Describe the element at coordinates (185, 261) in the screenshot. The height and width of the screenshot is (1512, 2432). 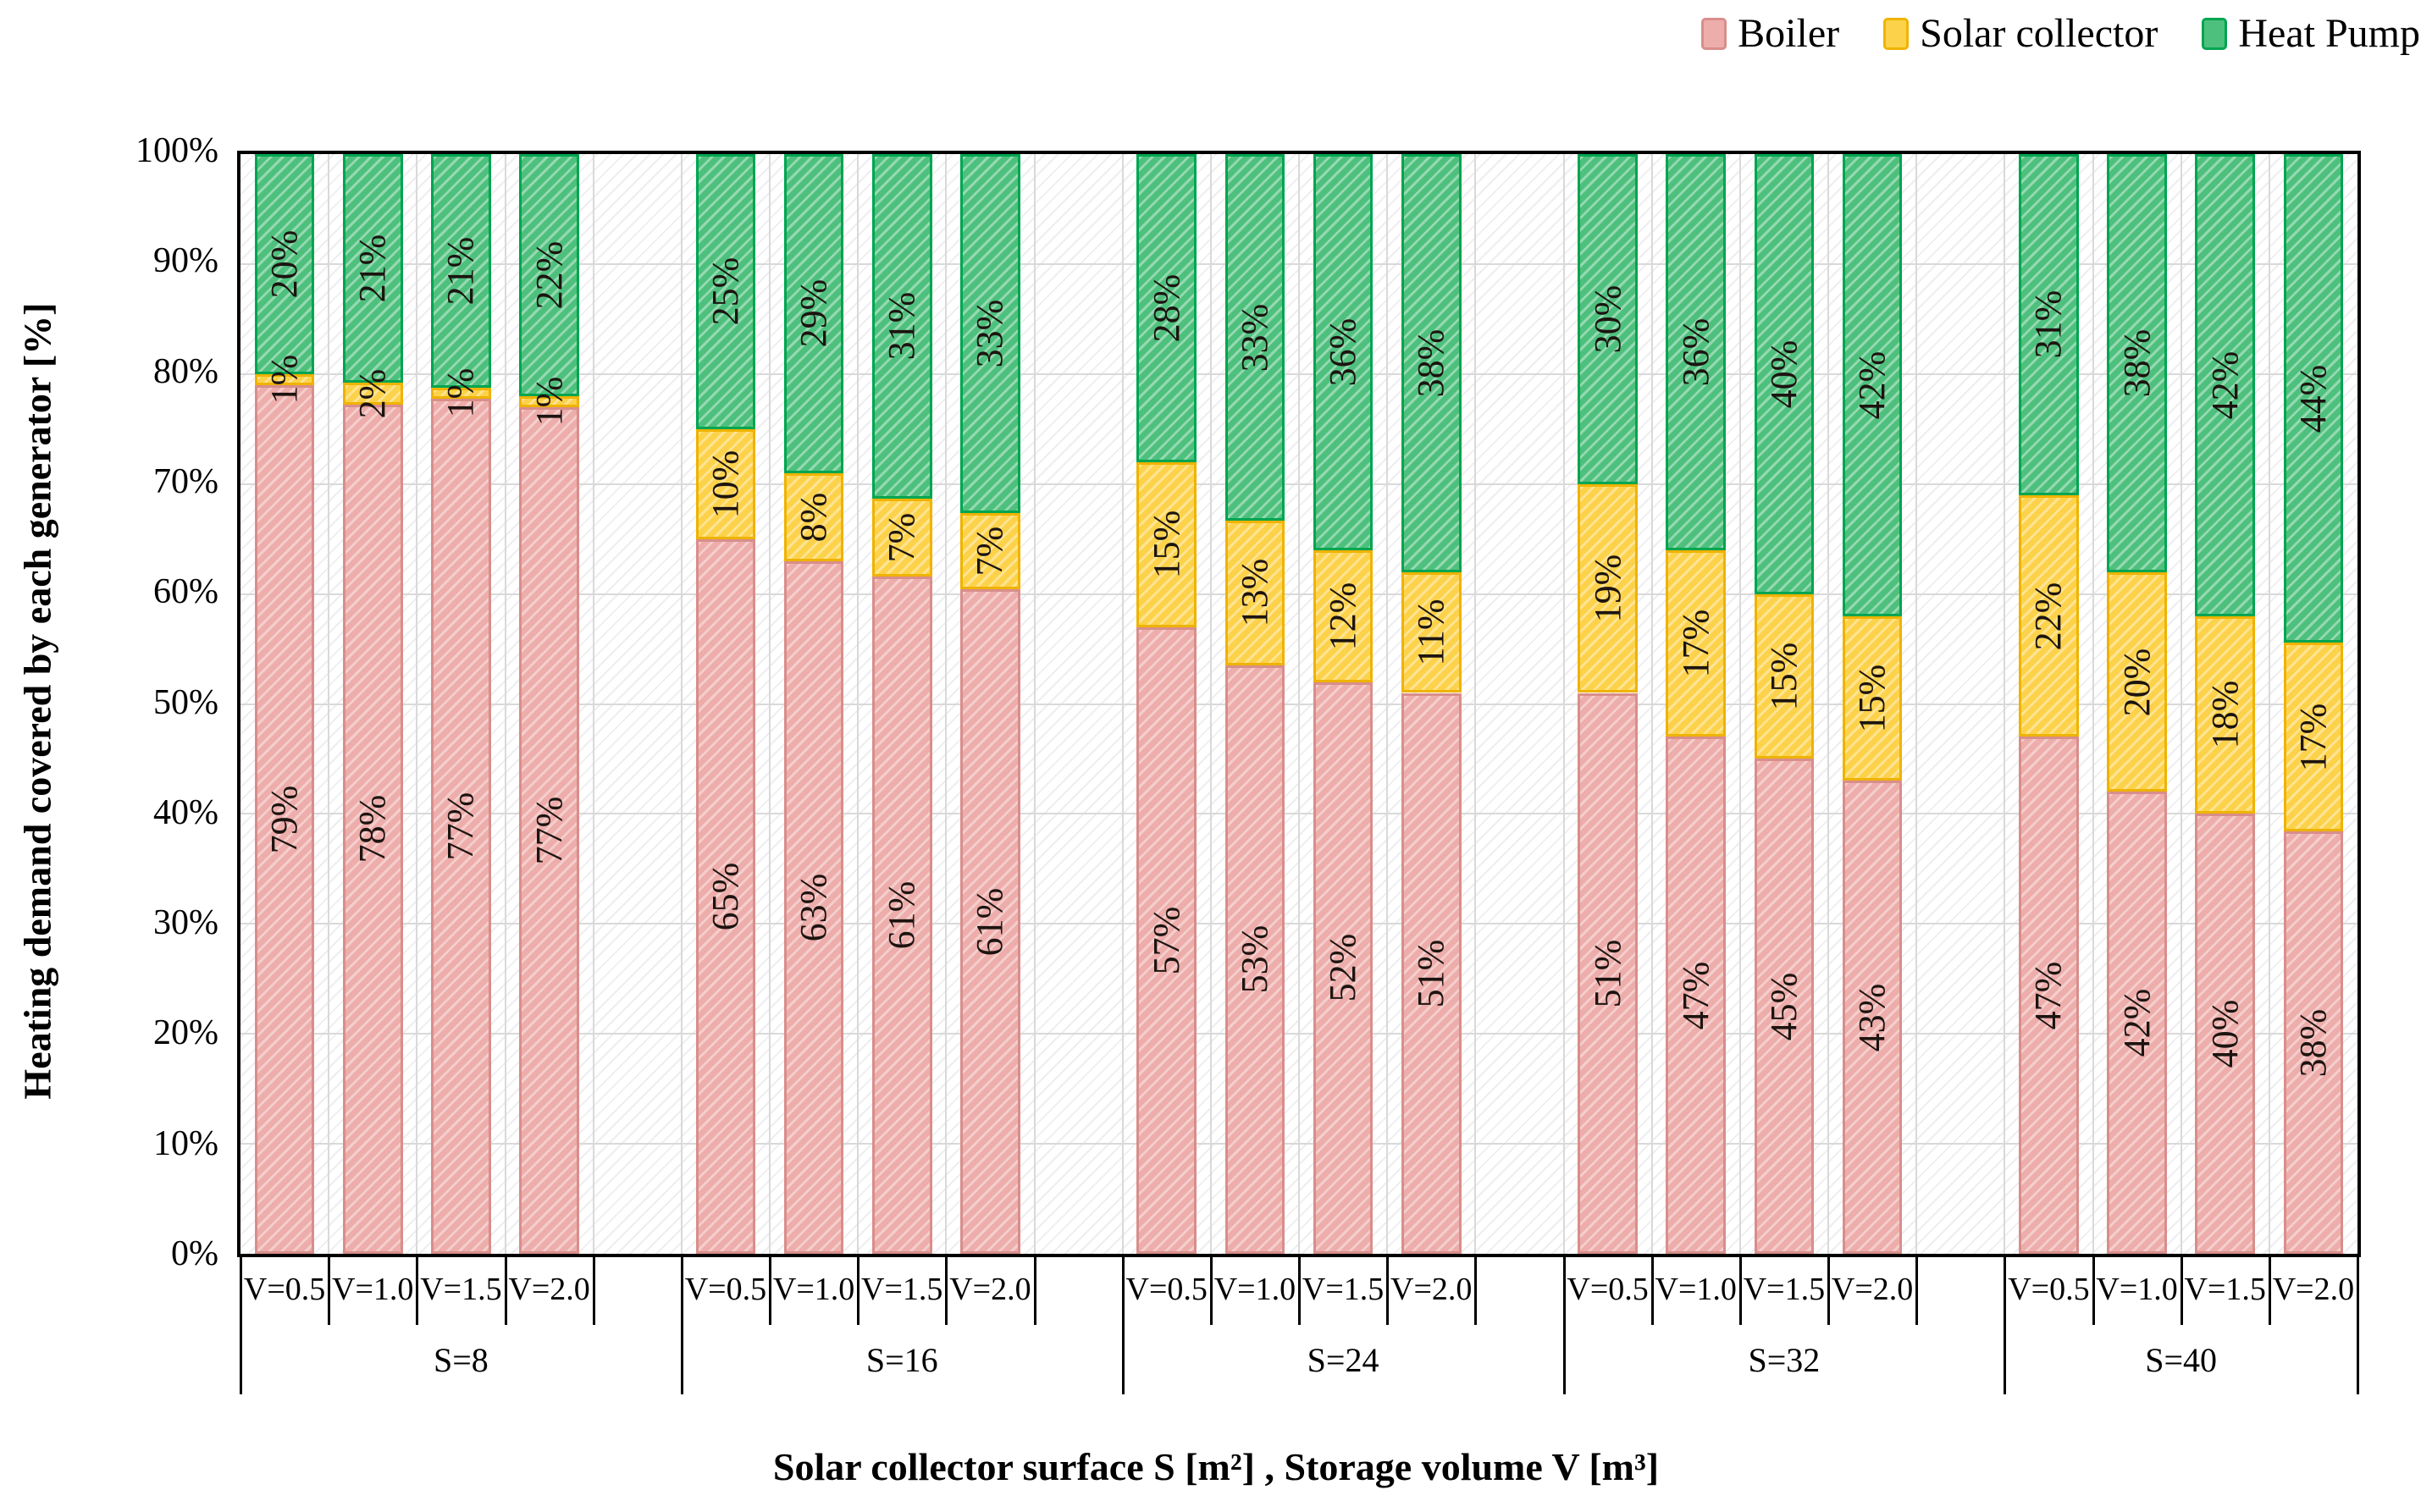
I see `y-tick-label: 90%` at that location.